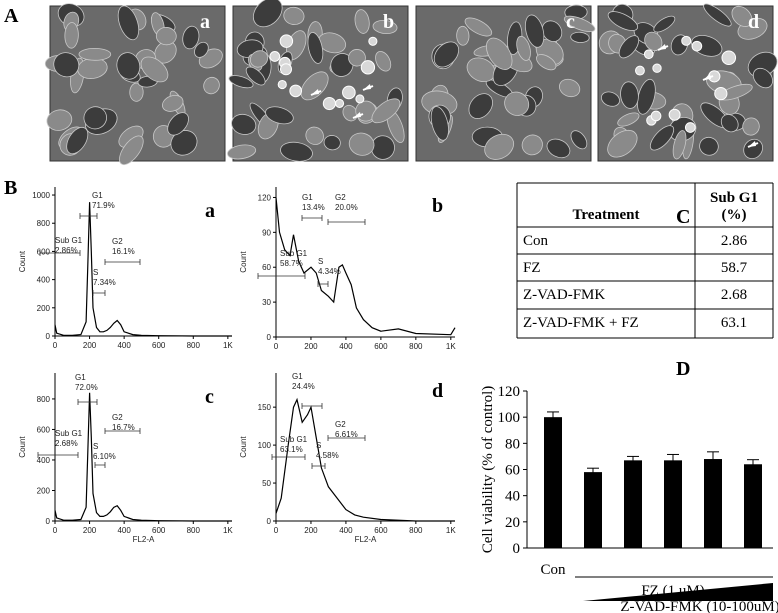  I want to click on table-cell: 58.7, so click(734, 268).